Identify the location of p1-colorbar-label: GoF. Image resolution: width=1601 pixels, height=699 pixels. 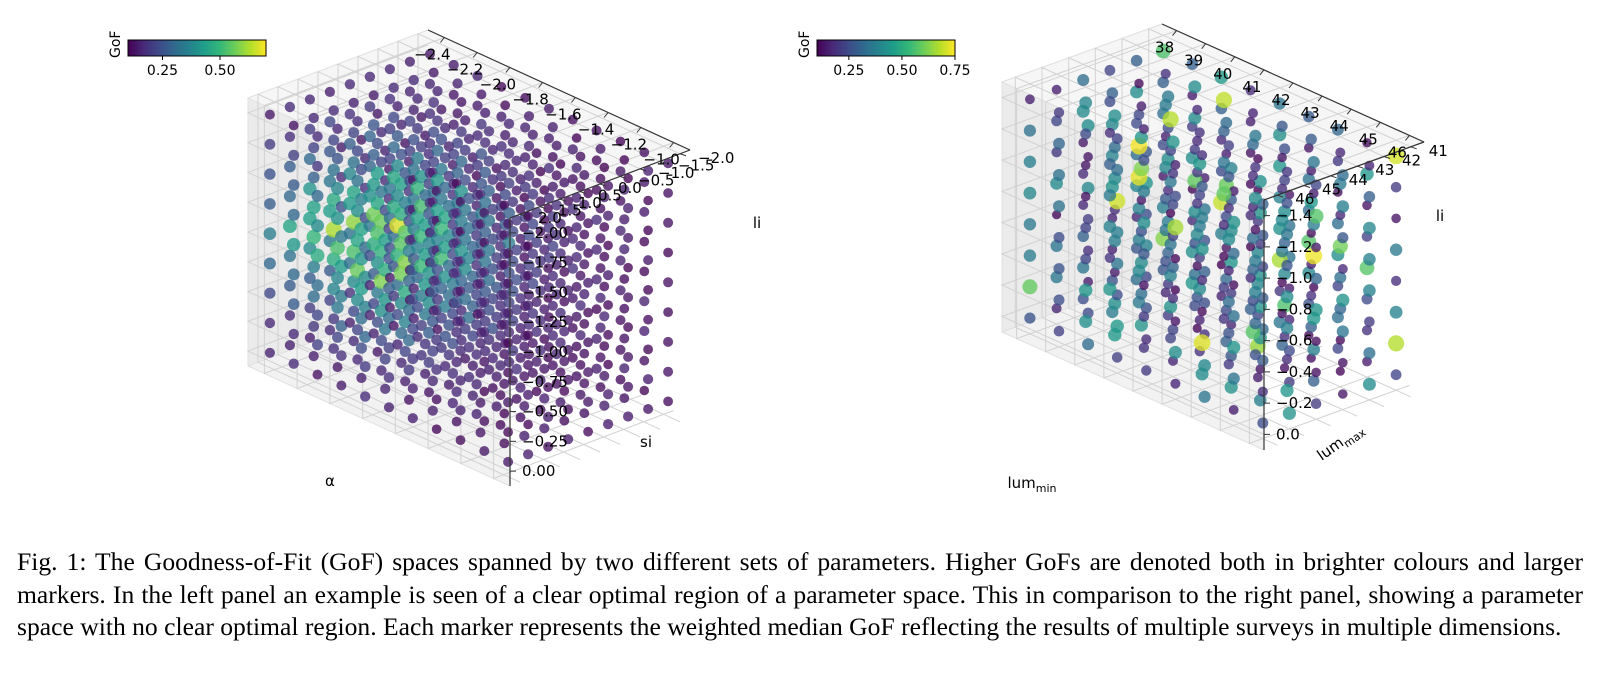
(116, 44).